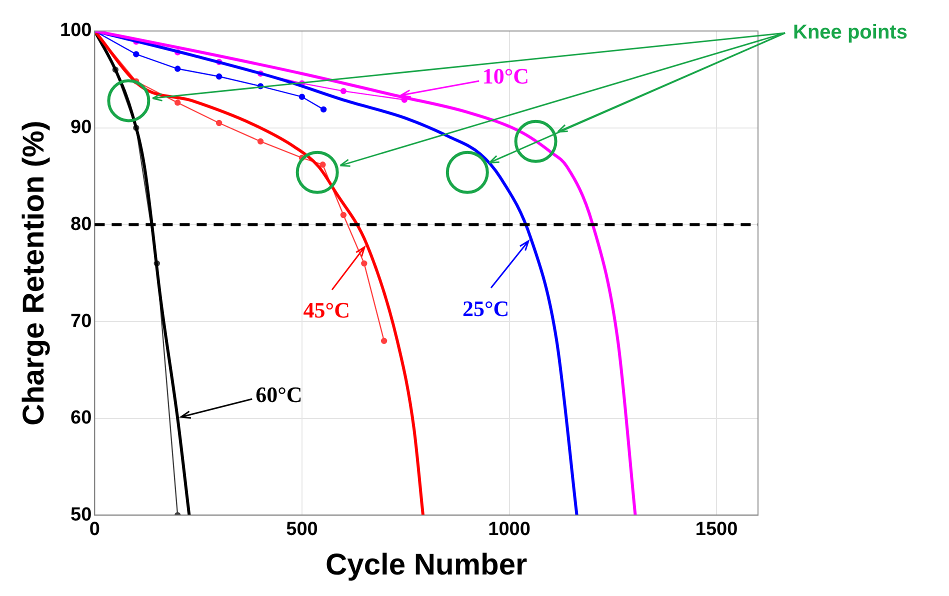 The image size is (949, 596). Describe the element at coordinates (326, 310) in the screenshot. I see `annotation: 45°C` at that location.